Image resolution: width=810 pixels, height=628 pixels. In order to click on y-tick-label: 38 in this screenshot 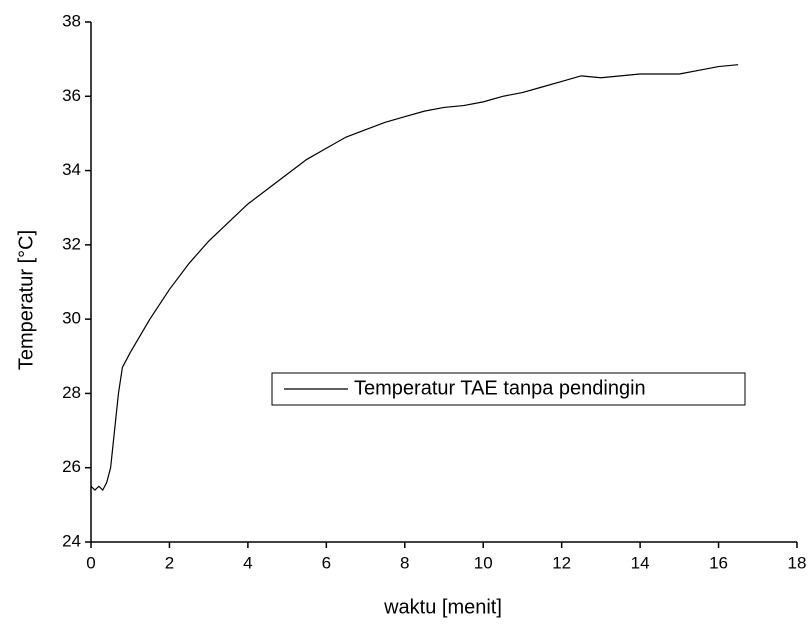, I will do `click(71, 20)`.